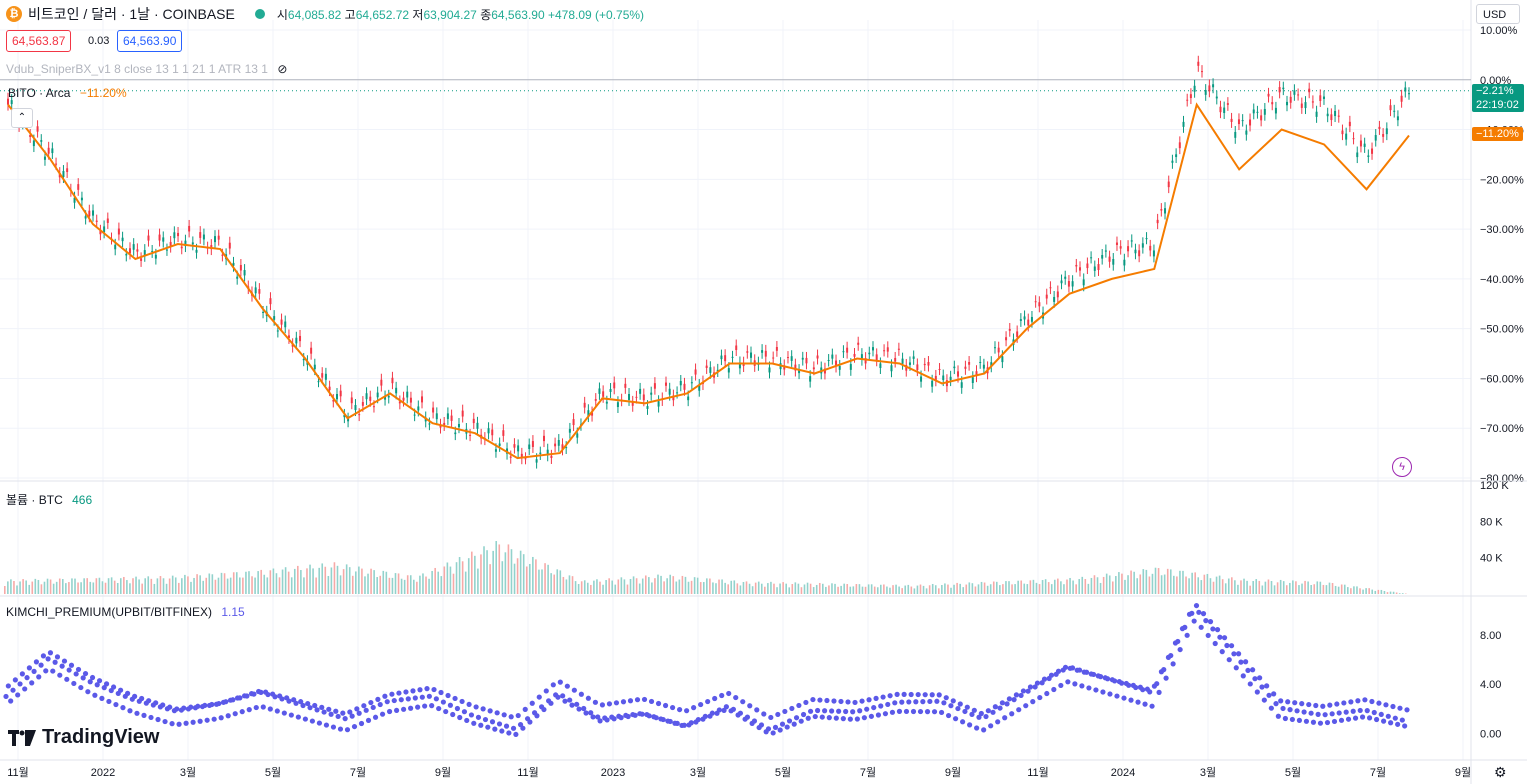 Image resolution: width=1527 pixels, height=784 pixels. I want to click on market-status-icon, so click(259, 14).